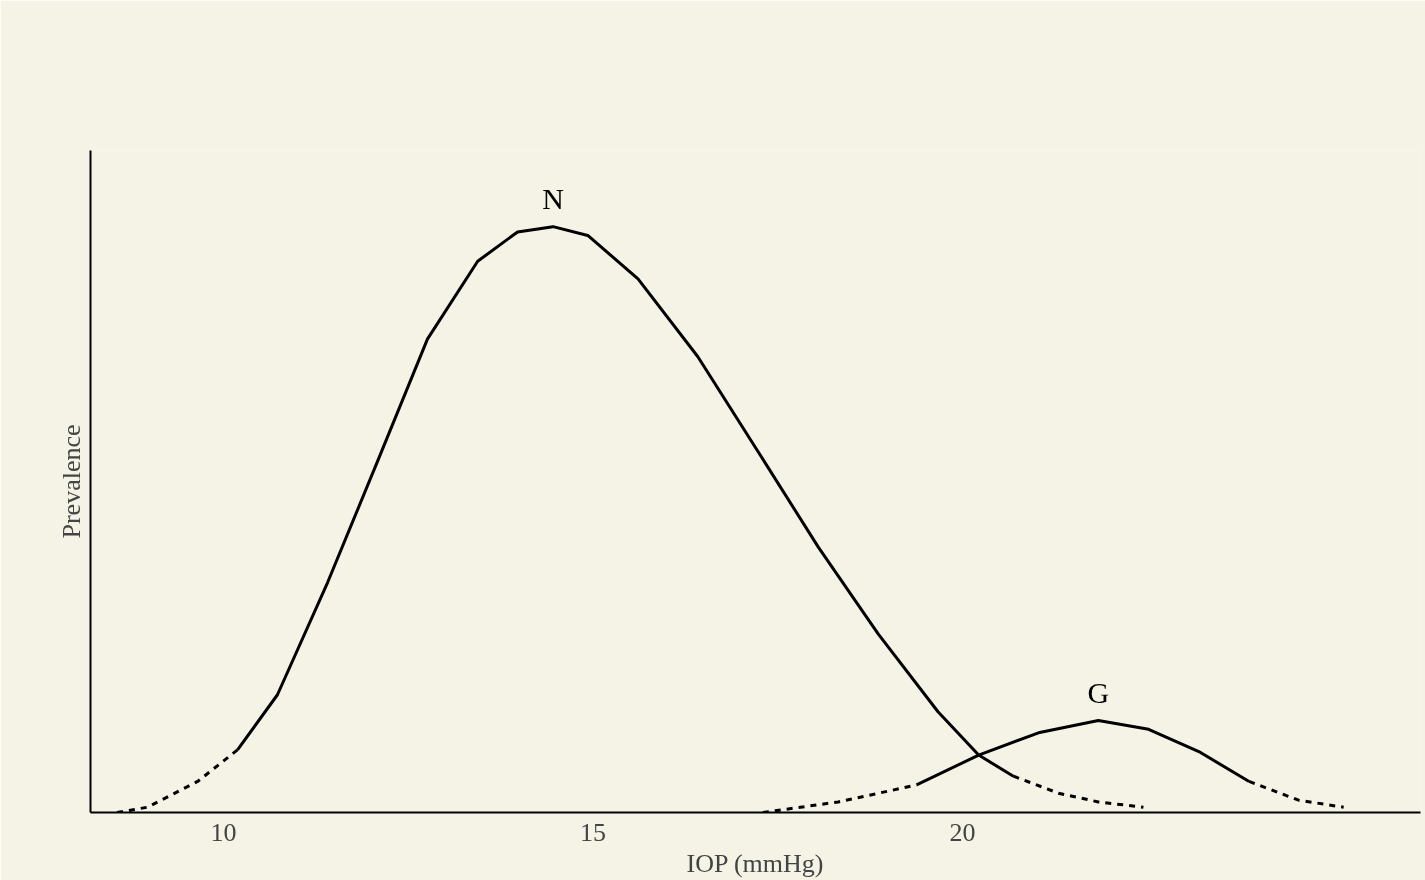 Image resolution: width=1425 pixels, height=880 pixels. I want to click on series-label: G, so click(1098, 692).